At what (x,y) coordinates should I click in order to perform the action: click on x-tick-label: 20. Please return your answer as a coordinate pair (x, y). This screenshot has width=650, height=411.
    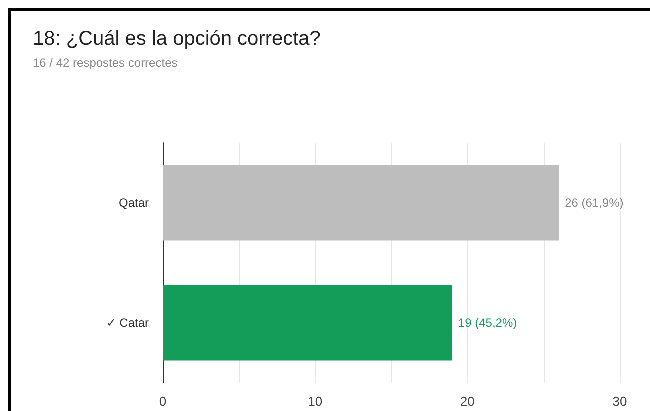
    Looking at the image, I should click on (467, 401).